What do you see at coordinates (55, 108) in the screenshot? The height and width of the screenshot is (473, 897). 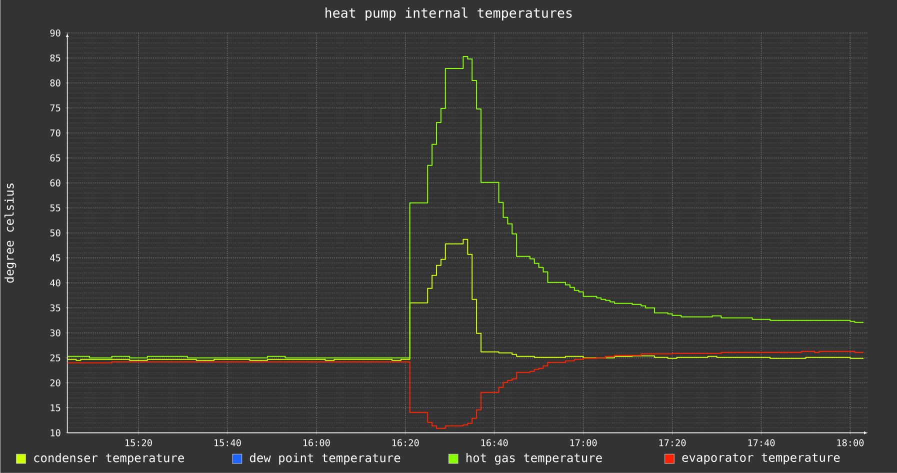 I see `y-tick-label: 75` at bounding box center [55, 108].